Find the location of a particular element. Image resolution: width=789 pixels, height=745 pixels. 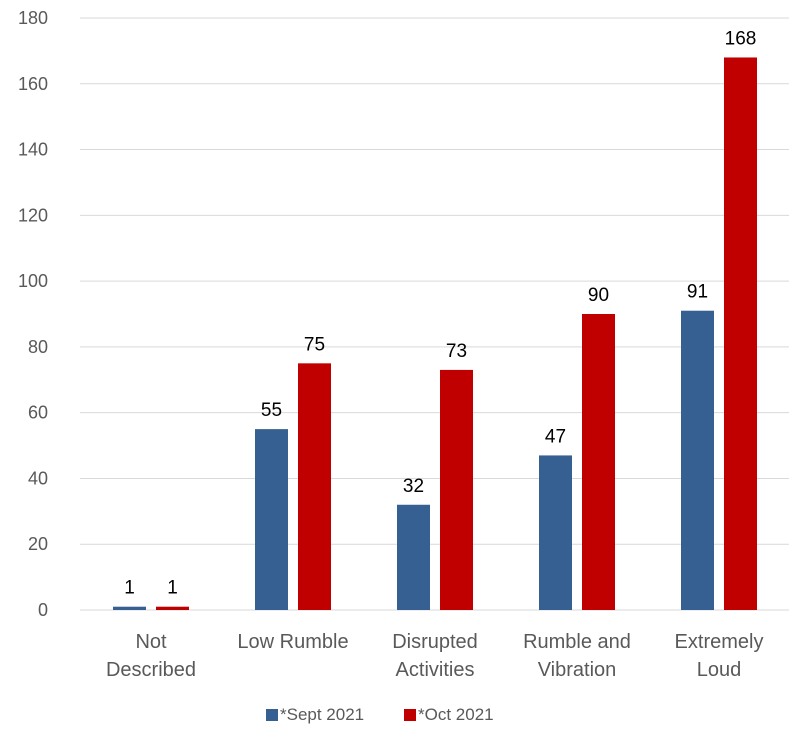

data-label: 91 is located at coordinates (697, 292).